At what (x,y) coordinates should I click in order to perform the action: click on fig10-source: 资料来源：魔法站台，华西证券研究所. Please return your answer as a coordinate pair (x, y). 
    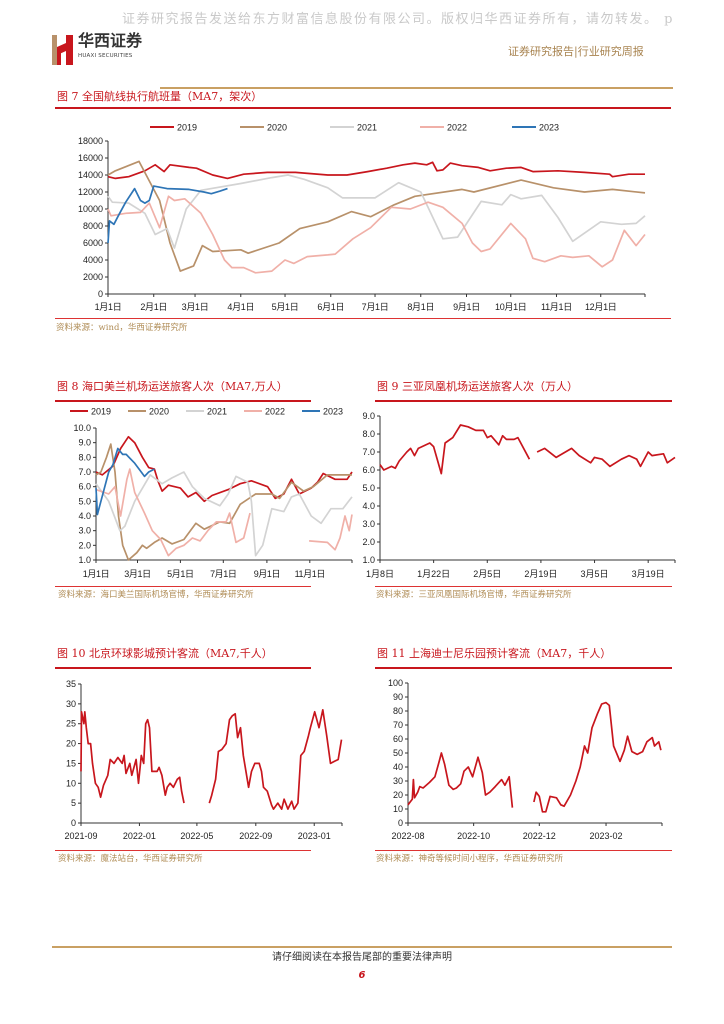
    Looking at the image, I should click on (130, 859).